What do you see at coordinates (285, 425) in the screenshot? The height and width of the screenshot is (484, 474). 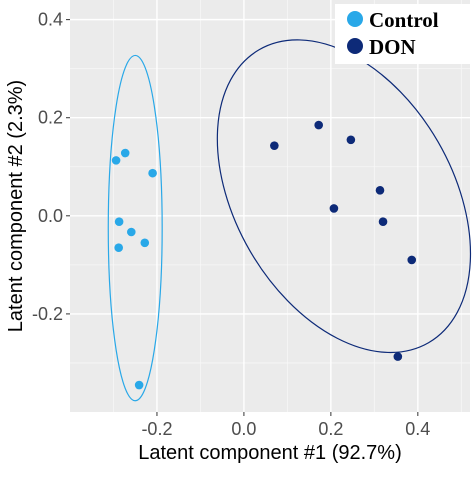 I see `x-axis-ticks: -0.2 0.0 0.2 0.4` at bounding box center [285, 425].